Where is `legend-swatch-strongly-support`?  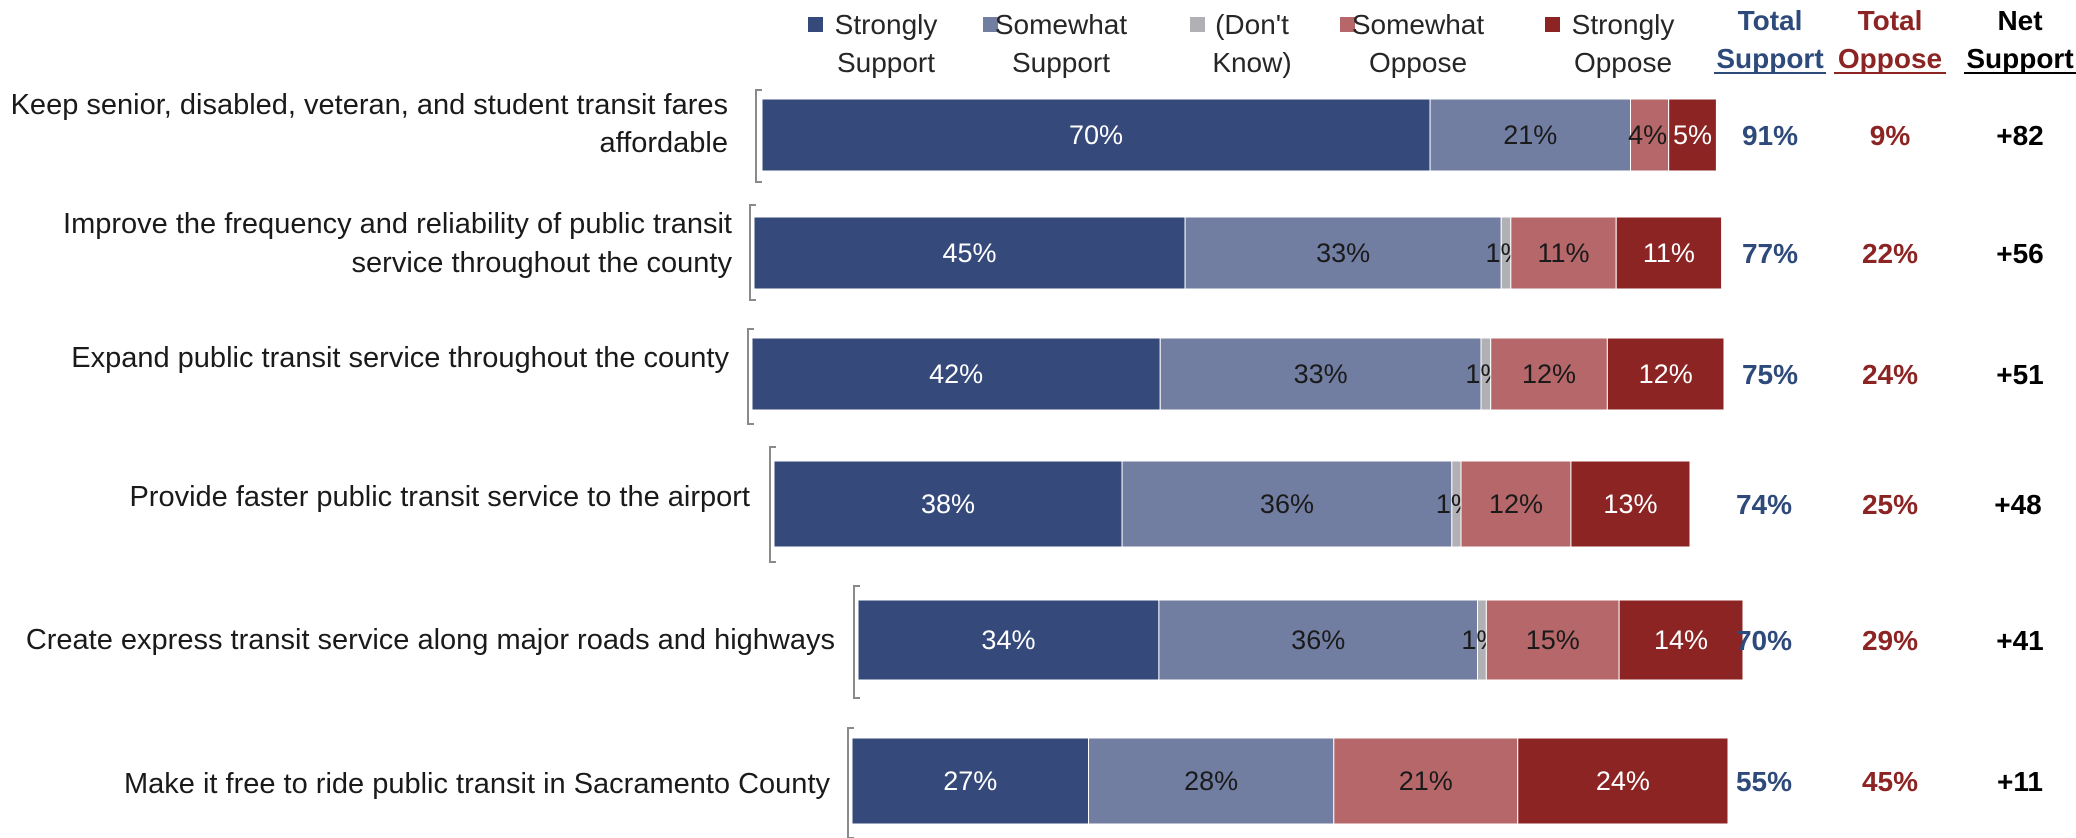
legend-swatch-strongly-support is located at coordinates (815, 24).